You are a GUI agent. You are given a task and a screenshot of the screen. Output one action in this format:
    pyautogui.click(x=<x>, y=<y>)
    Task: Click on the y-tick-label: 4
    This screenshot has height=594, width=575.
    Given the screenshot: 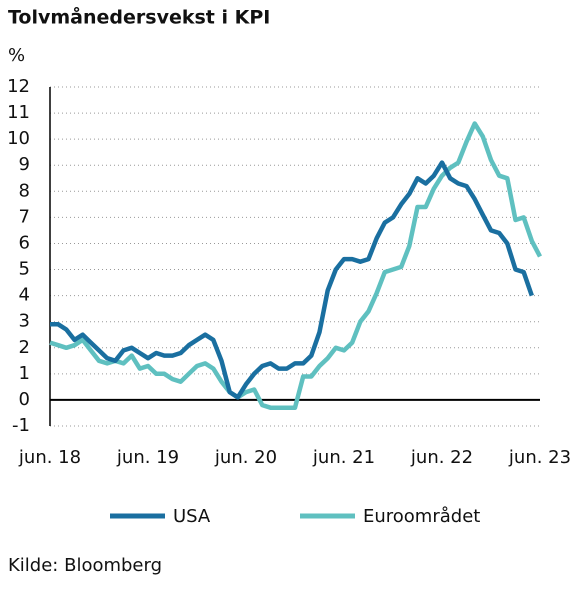 What is the action you would take?
    pyautogui.click(x=24, y=295)
    